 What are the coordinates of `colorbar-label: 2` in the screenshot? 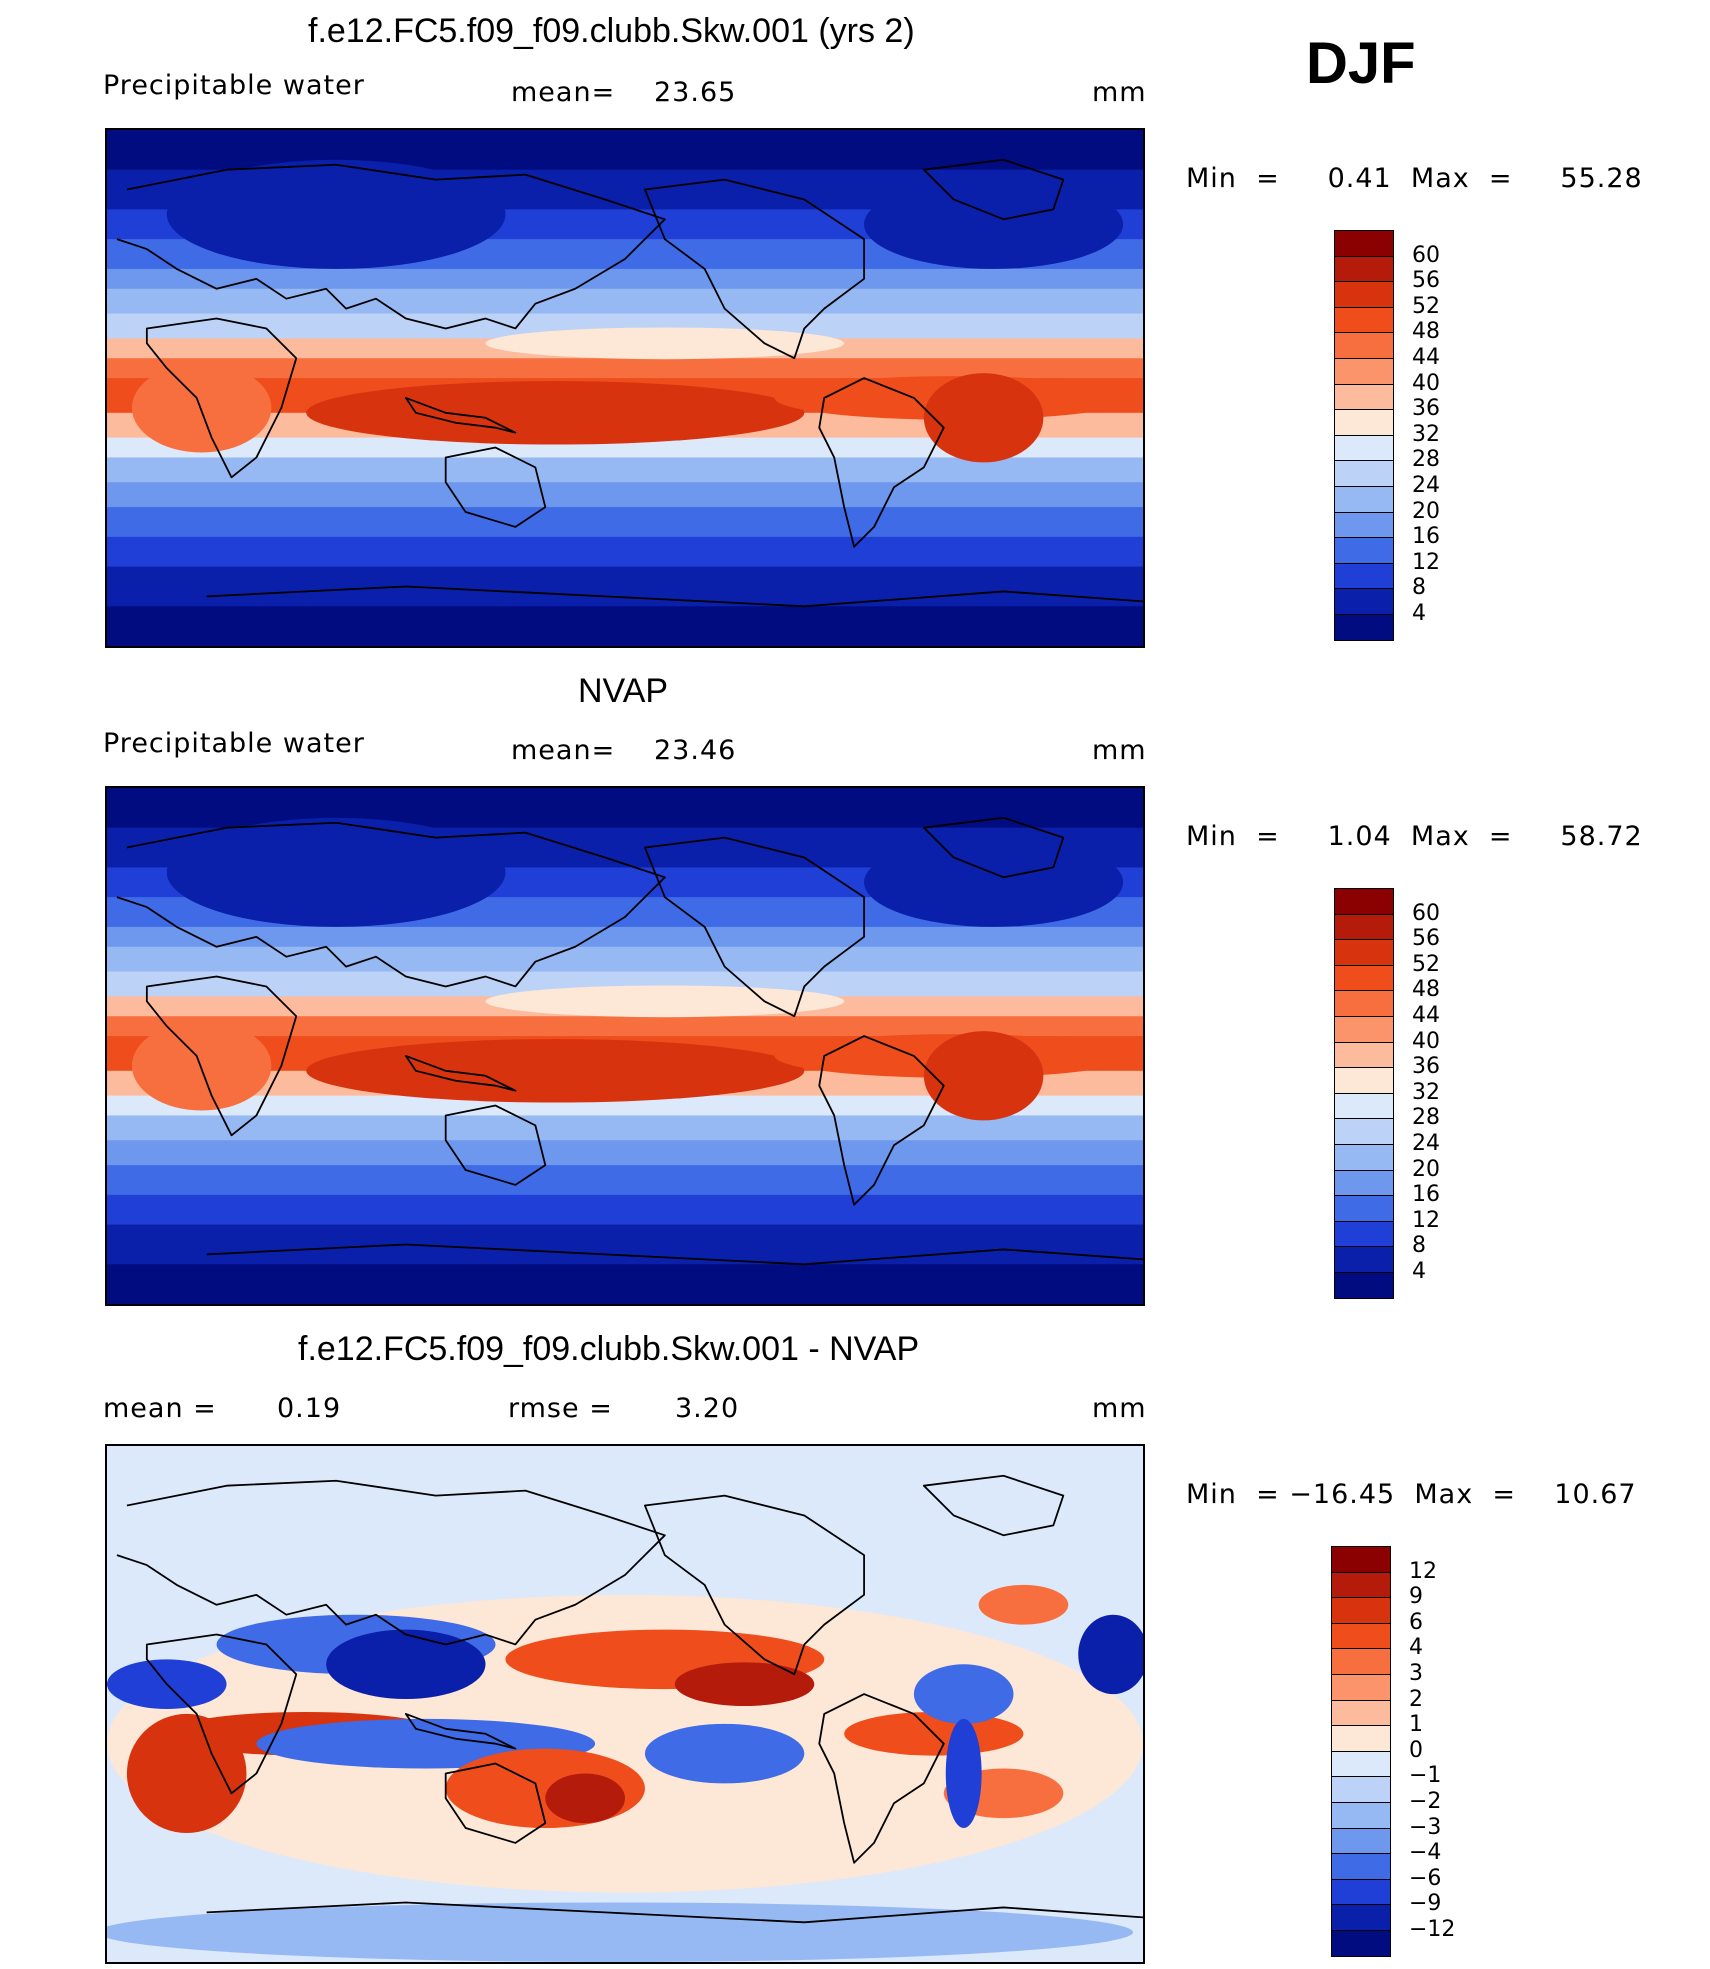 It's located at (1416, 1699).